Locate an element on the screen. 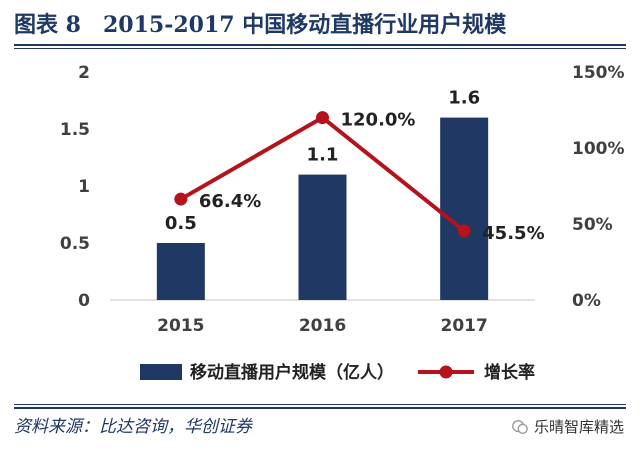 Image resolution: width=640 pixels, height=454 pixels. y-right-tick-label: 0% is located at coordinates (586, 301).